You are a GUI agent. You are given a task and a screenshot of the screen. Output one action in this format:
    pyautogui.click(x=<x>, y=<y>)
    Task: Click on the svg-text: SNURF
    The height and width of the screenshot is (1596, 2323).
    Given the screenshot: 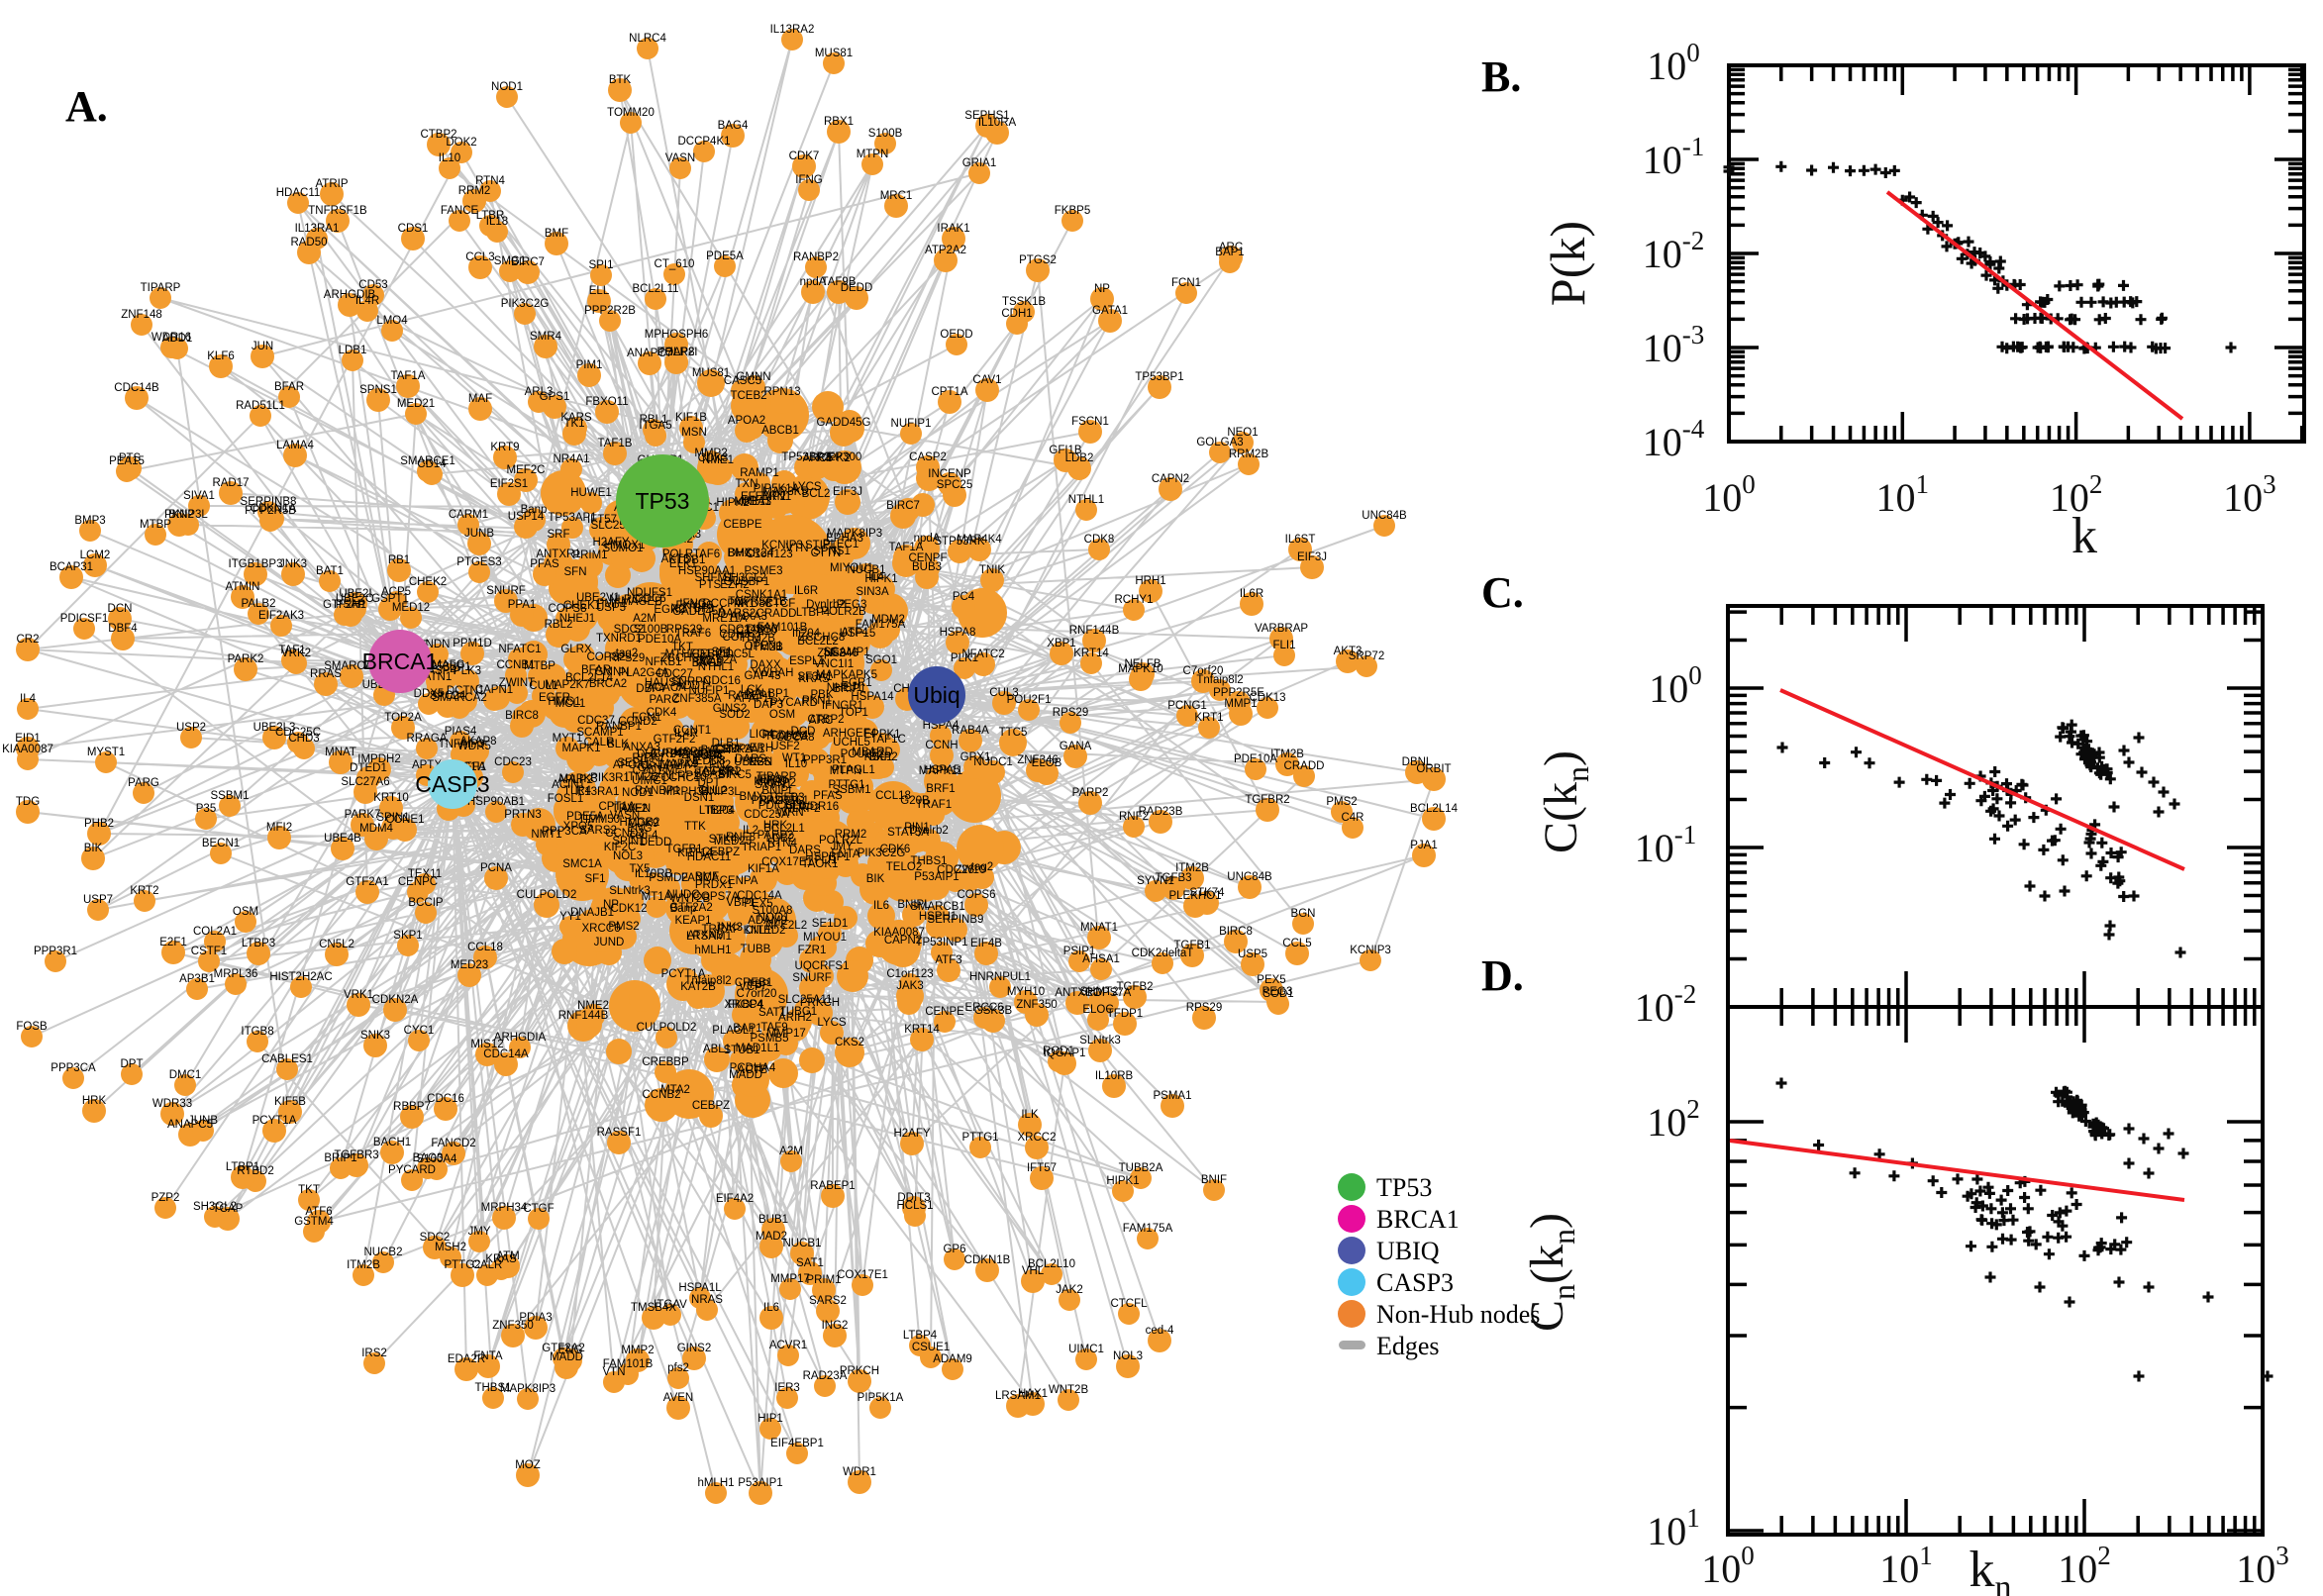 What is the action you would take?
    pyautogui.click(x=506, y=591)
    